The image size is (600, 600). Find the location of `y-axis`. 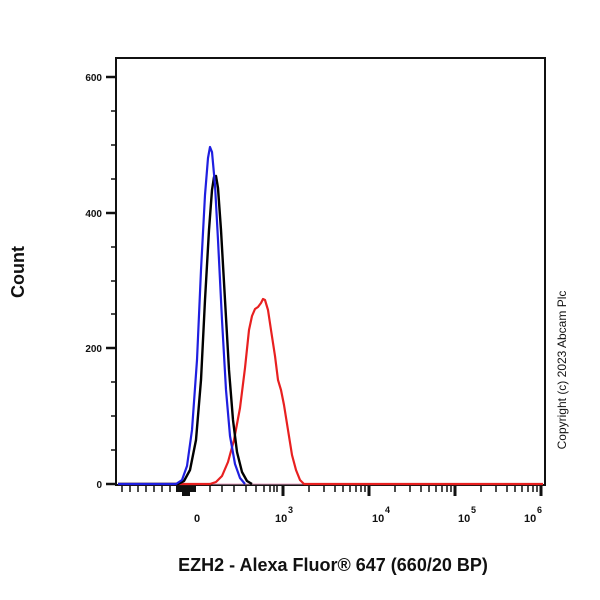

y-axis is located at coordinates (111, 280).